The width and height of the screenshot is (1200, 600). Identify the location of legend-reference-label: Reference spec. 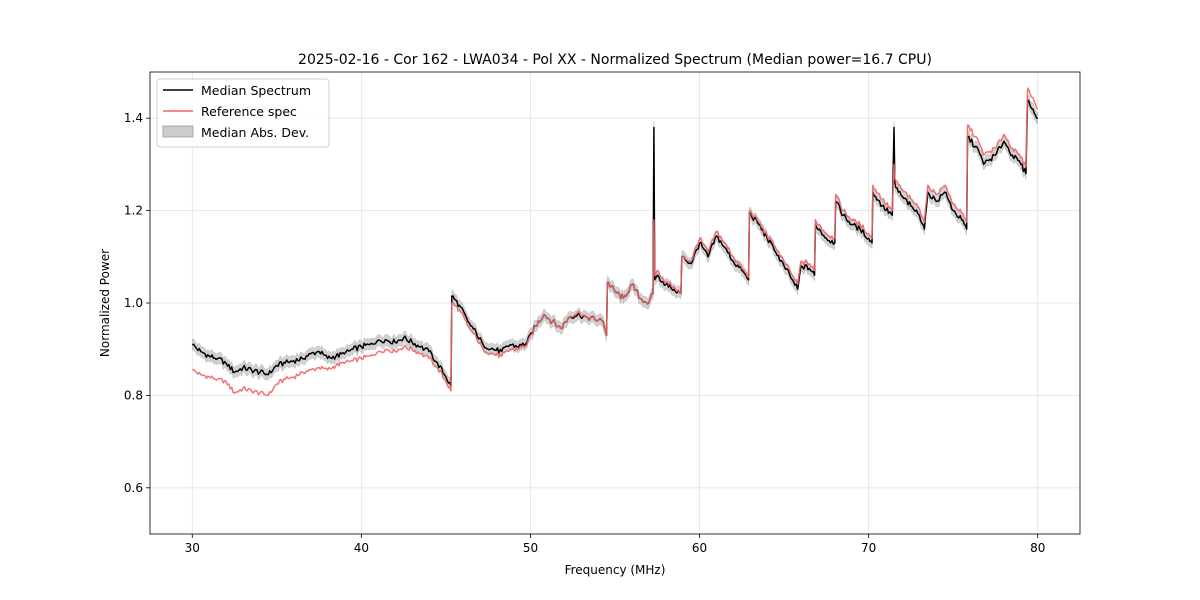
(249, 111).